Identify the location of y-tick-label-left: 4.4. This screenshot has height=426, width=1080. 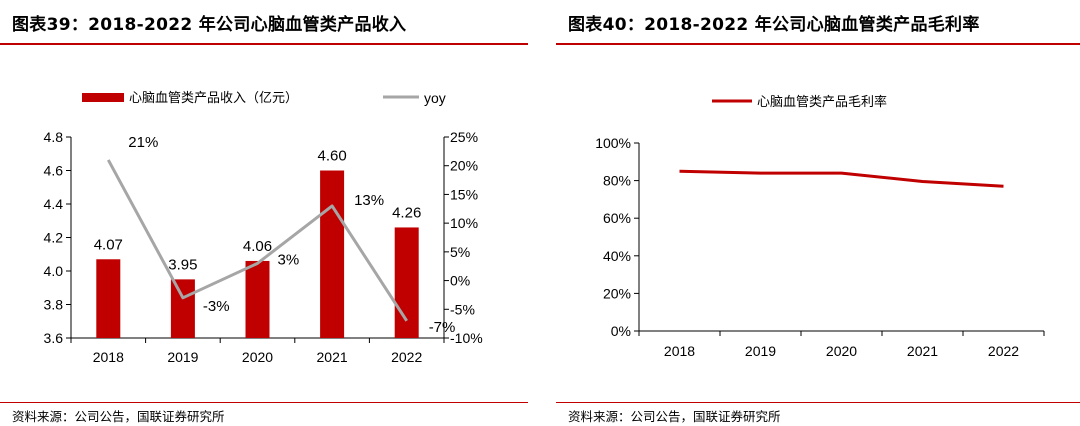
(54, 204).